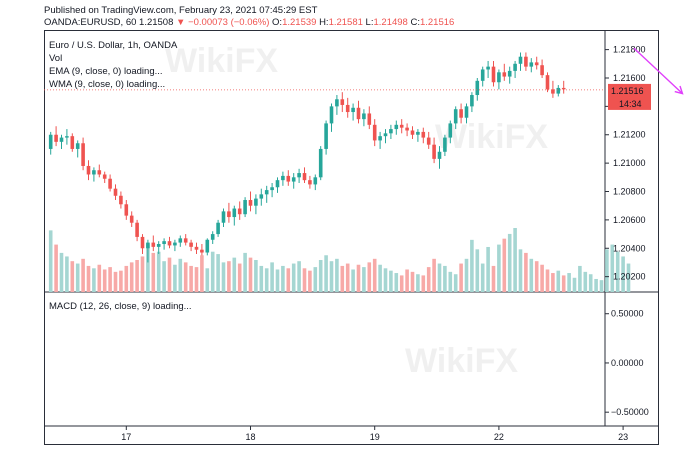 This screenshot has height=450, width=700. What do you see at coordinates (629, 248) in the screenshot?
I see `price-tick-label: 1.20400` at bounding box center [629, 248].